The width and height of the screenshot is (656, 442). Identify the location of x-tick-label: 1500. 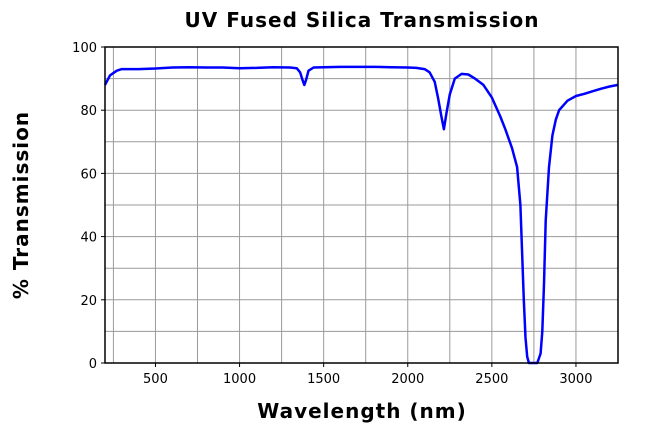
(323, 379).